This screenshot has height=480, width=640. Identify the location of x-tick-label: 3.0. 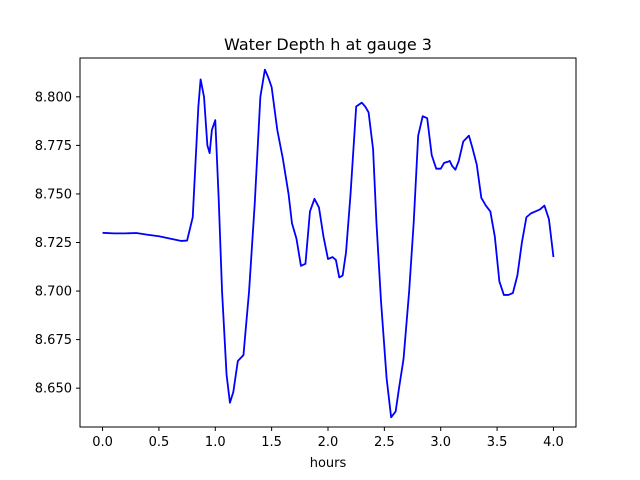
(440, 442).